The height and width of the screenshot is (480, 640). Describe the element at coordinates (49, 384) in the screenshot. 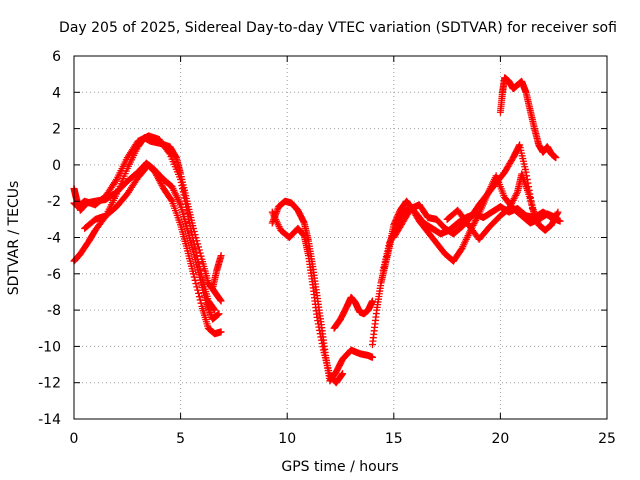

I see `y-tick-label: -12` at that location.